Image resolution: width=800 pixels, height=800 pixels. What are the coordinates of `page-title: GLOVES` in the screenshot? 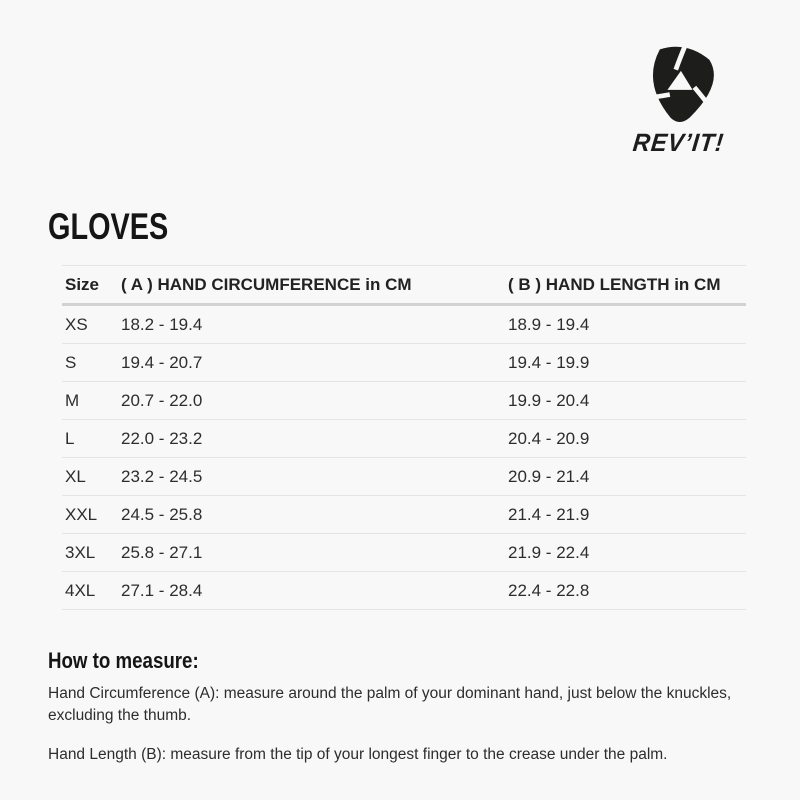 It's located at (108, 226).